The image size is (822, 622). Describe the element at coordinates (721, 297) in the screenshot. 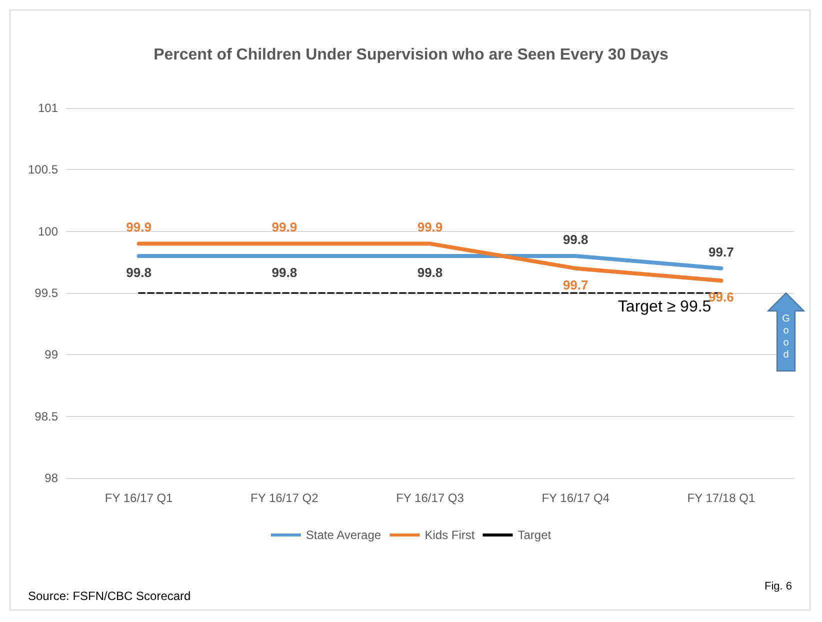

I see `data-label: 99.6` at that location.